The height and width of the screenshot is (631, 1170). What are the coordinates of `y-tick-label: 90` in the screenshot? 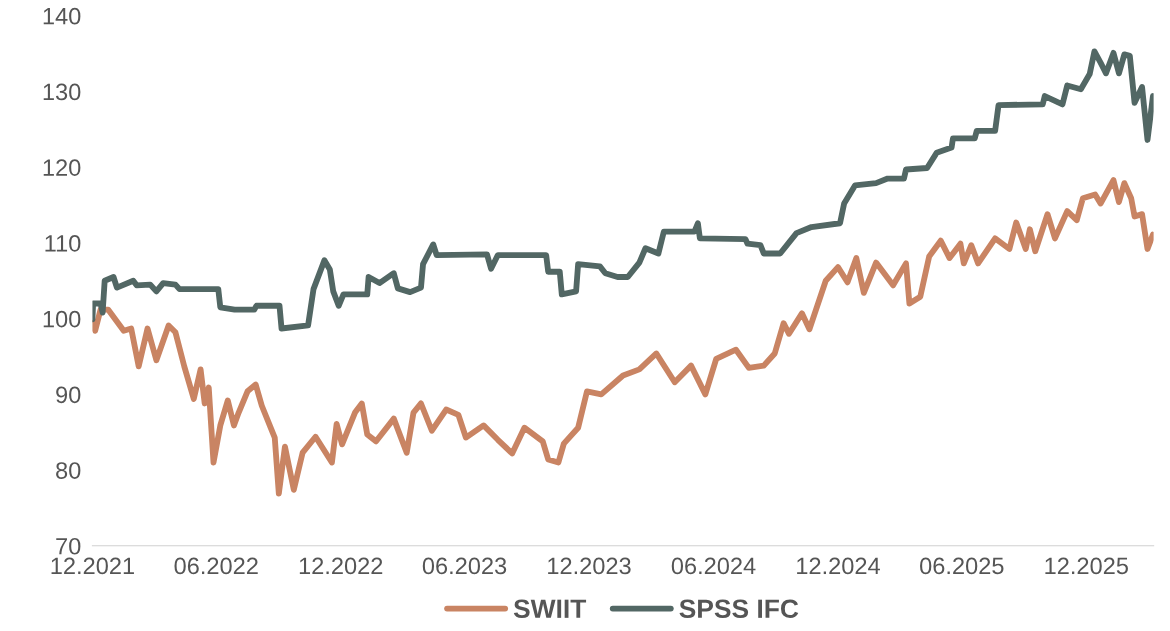 It's located at (68, 395).